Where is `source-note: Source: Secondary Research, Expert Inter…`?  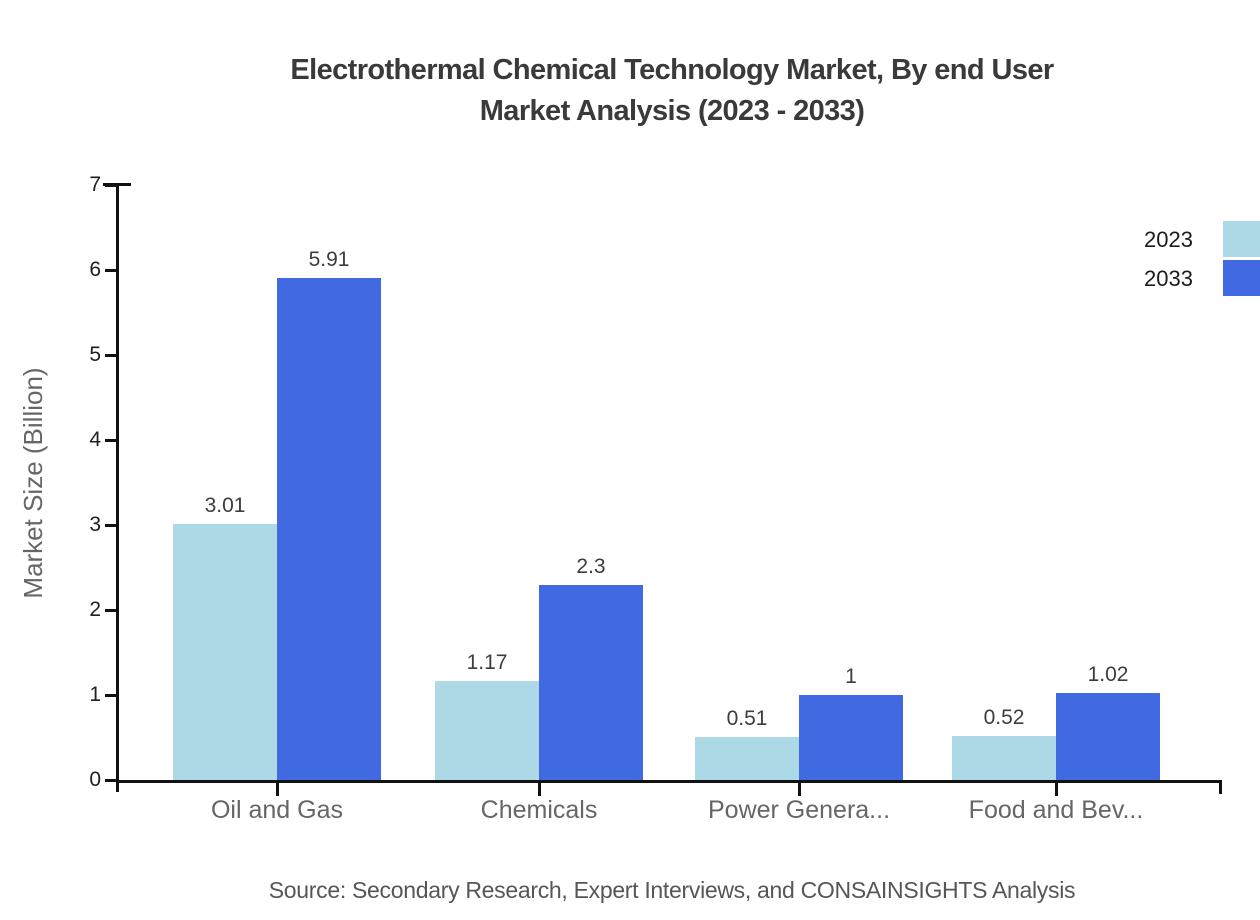 source-note: Source: Secondary Research, Expert Inter… is located at coordinates (672, 890).